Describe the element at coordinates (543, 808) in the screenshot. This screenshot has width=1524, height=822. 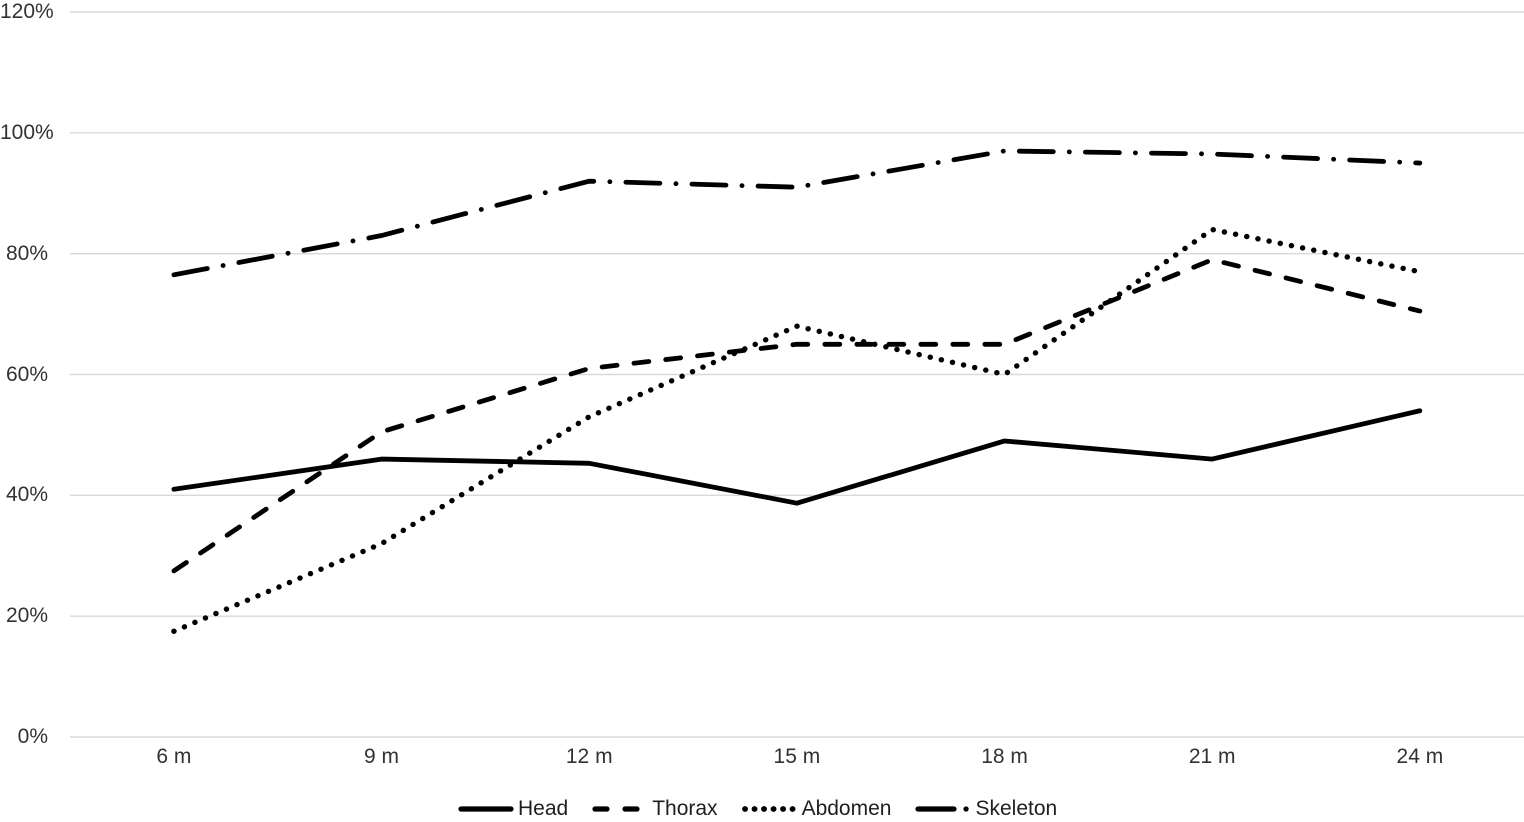
I see `legend-label: Head` at that location.